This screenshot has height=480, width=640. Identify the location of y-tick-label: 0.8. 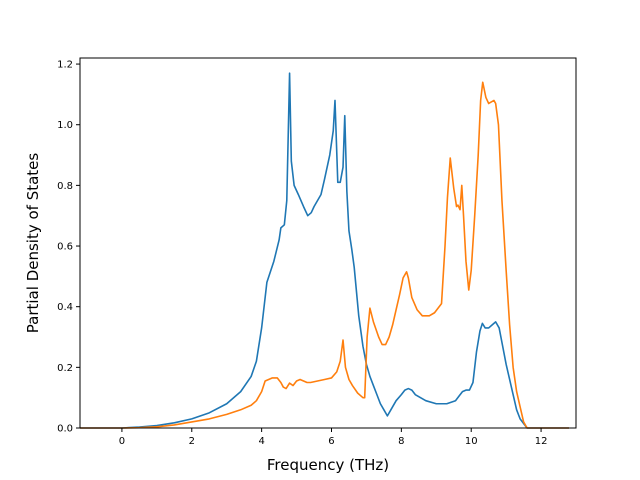
(65, 186).